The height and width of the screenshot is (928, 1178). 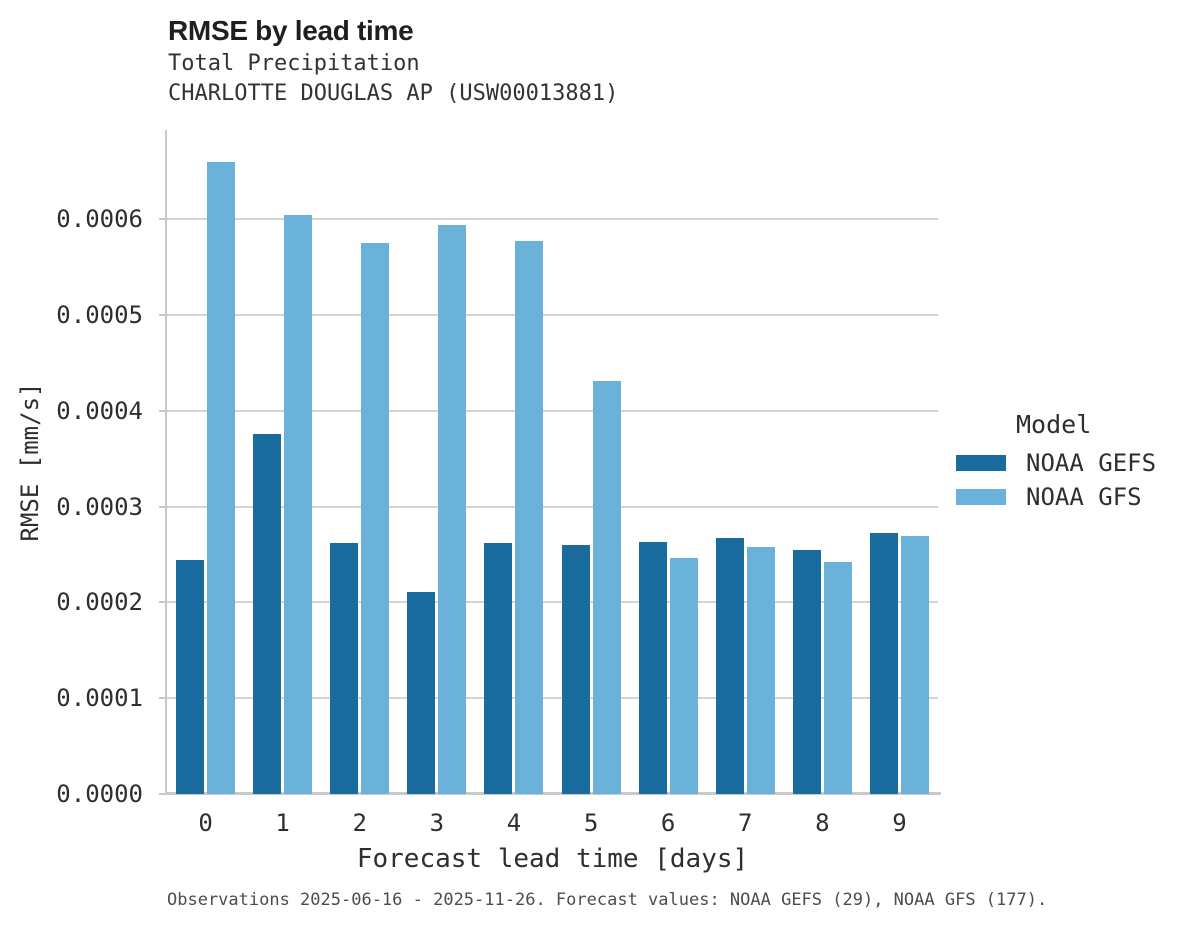 I want to click on legend: Model NOAA GEFS NOAA GFS, so click(x=1056, y=464).